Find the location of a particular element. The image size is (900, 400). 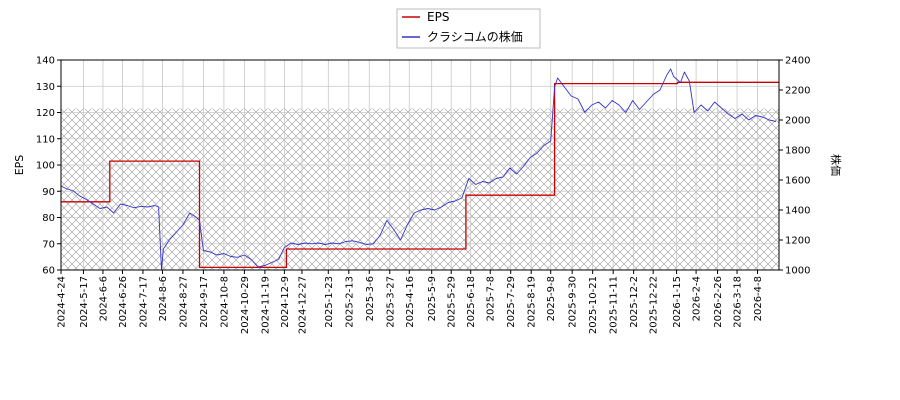

x-tick-label: 2025-12-22 is located at coordinates (654, 305).